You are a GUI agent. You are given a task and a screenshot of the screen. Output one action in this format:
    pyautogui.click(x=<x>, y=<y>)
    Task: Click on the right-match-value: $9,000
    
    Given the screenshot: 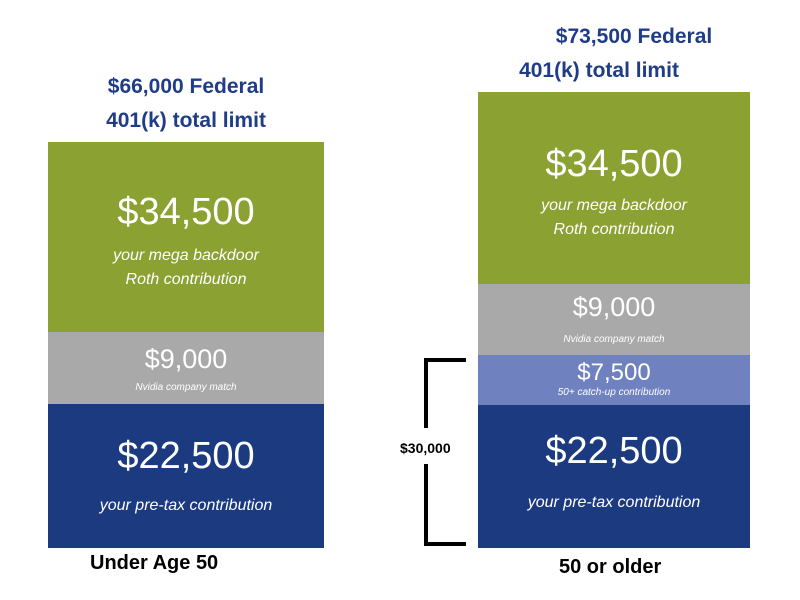 What is the action you would take?
    pyautogui.click(x=614, y=307)
    